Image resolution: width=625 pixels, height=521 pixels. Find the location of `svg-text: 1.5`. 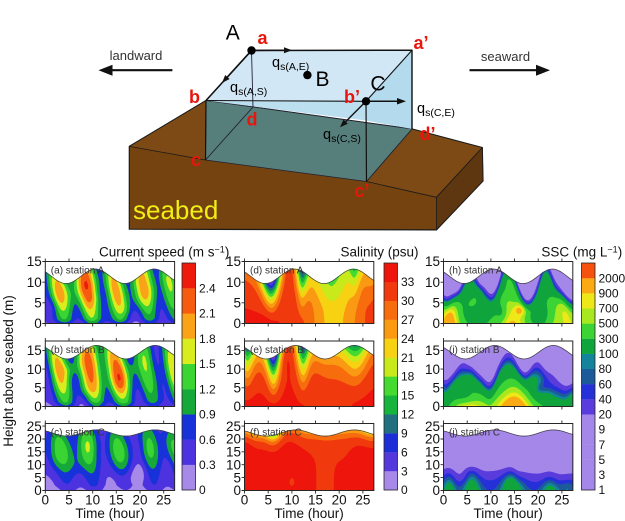

svg-text: 1.5 is located at coordinates (207, 364).